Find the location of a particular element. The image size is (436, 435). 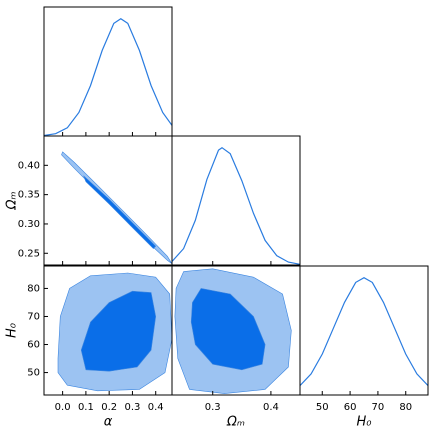

y-tick-label: 0.30 is located at coordinates (29, 224).